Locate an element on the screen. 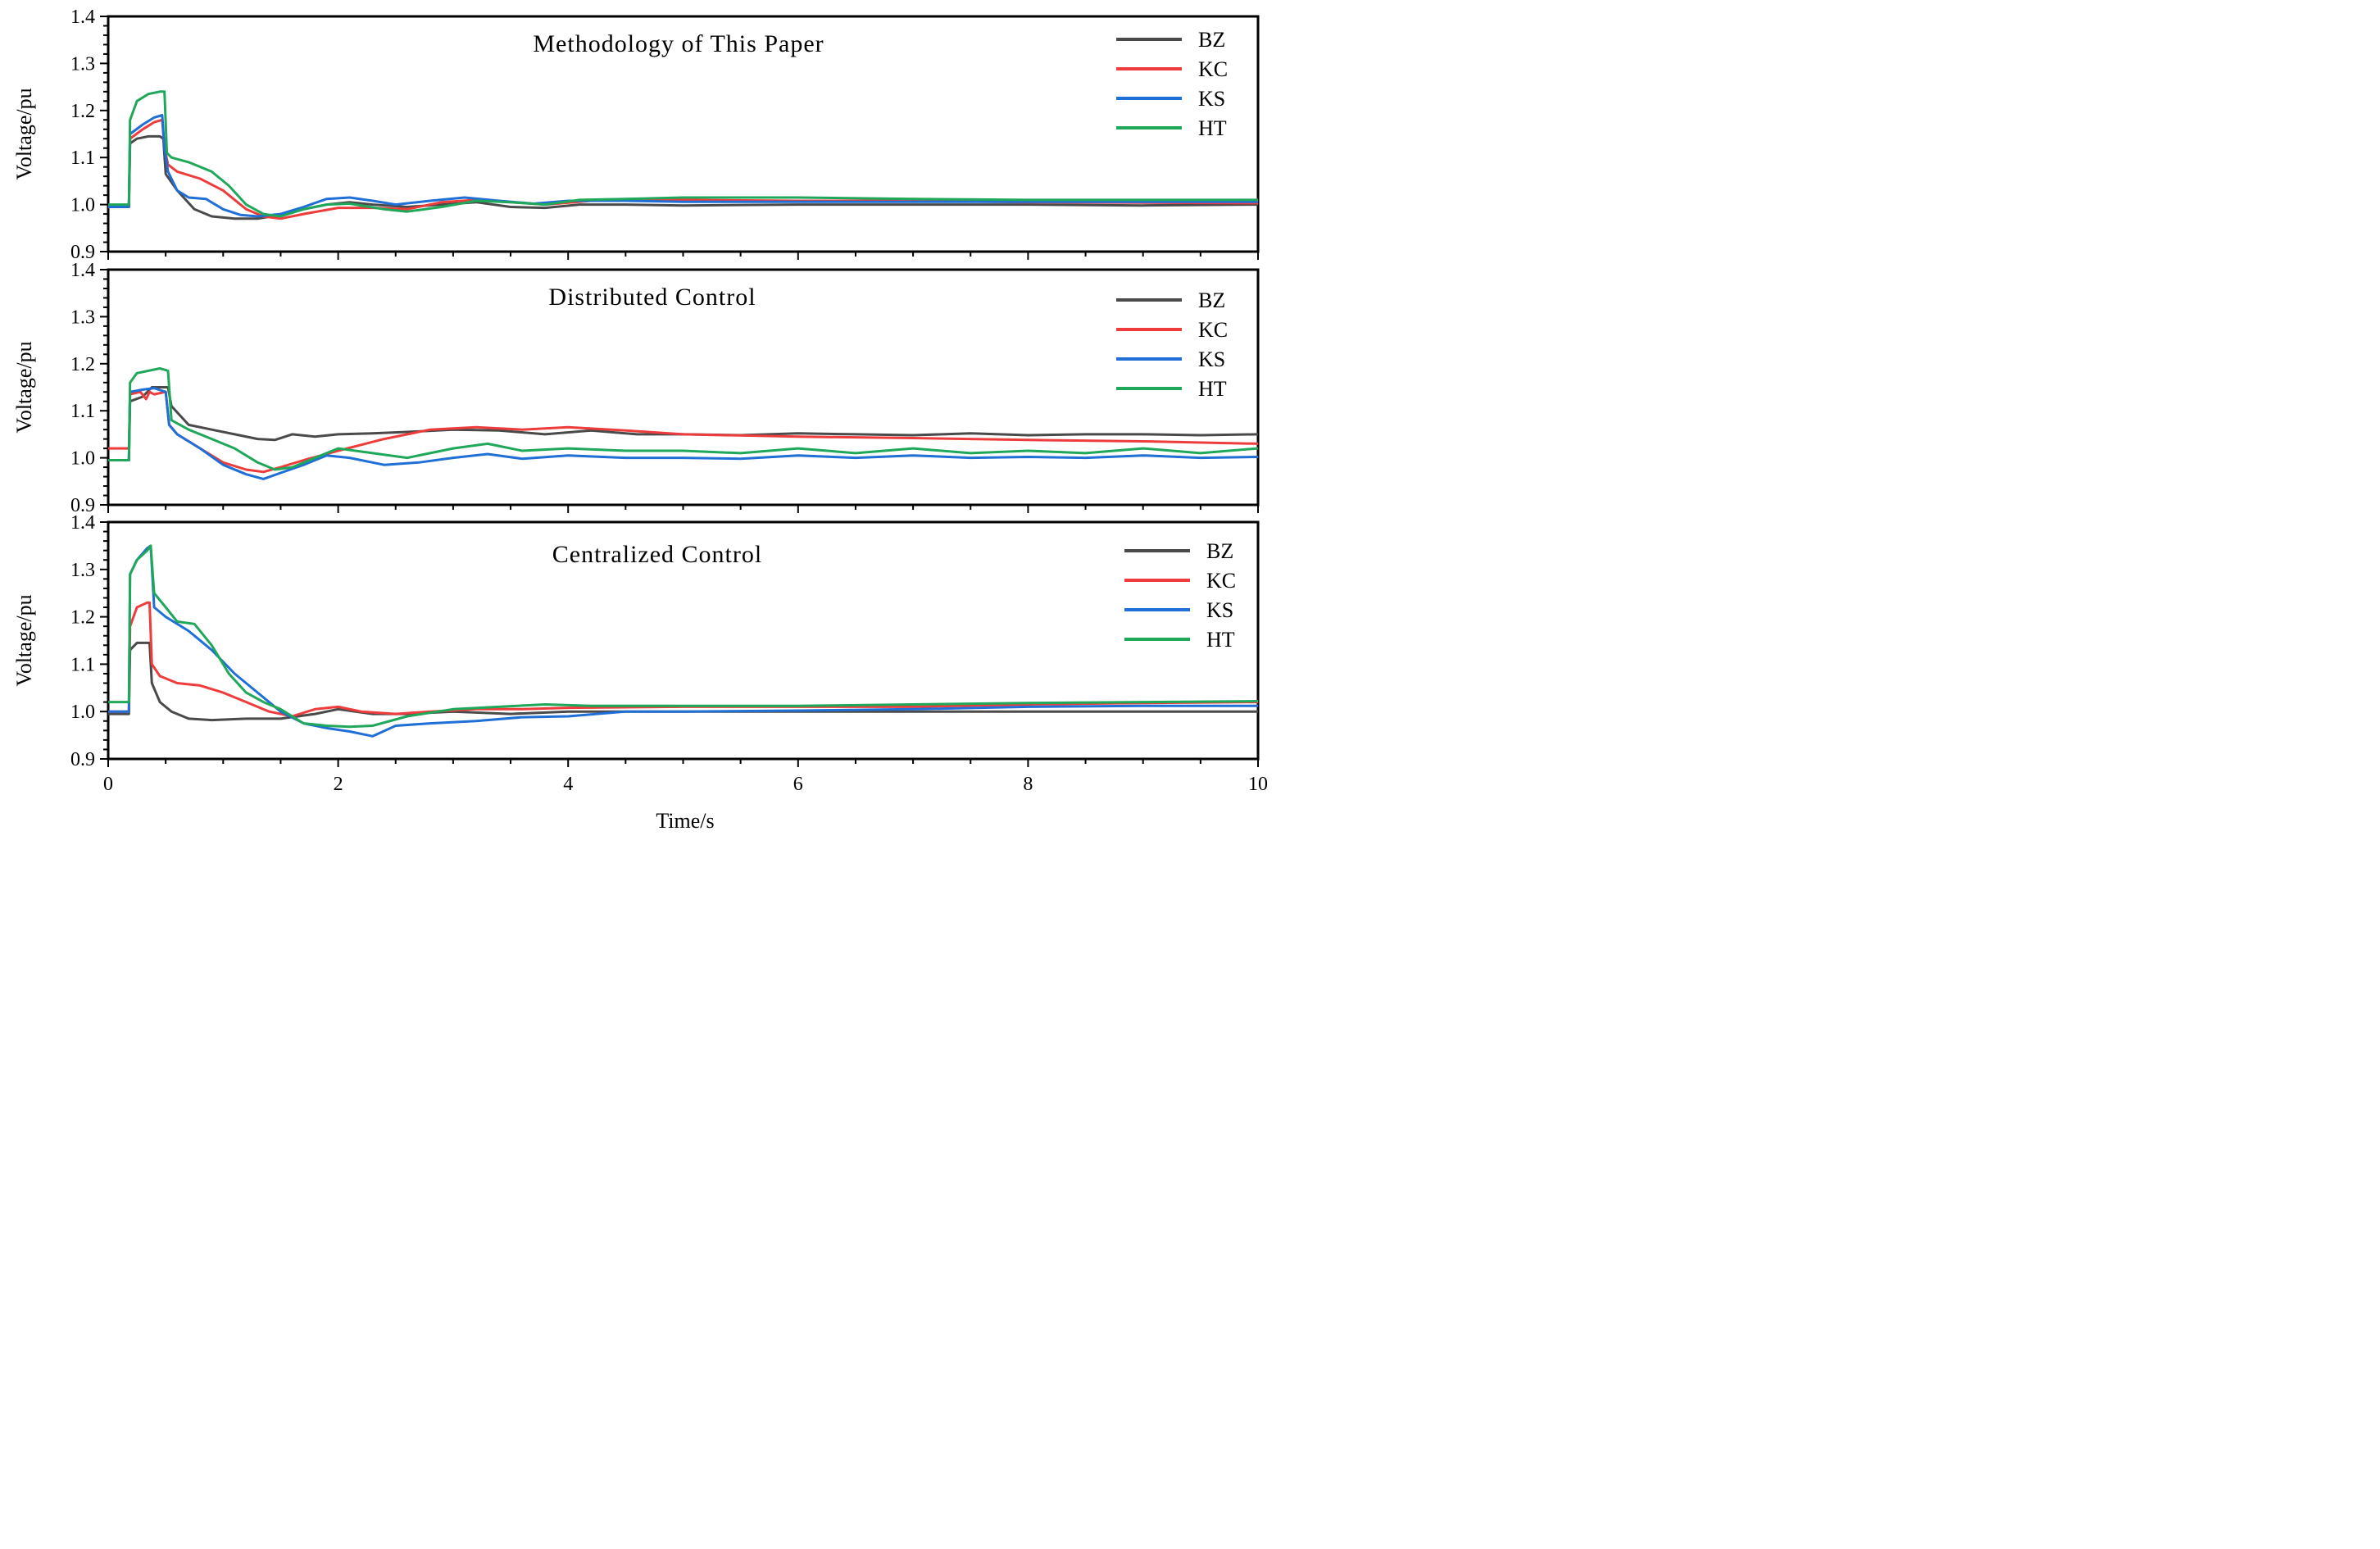  x-tick-label: 10 is located at coordinates (1258, 785).